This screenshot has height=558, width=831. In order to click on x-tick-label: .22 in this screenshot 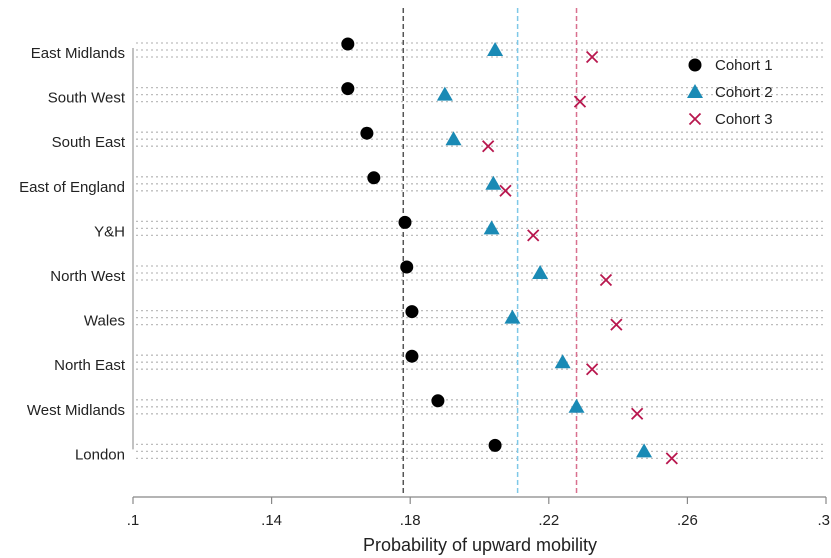, I will do `click(548, 520)`.